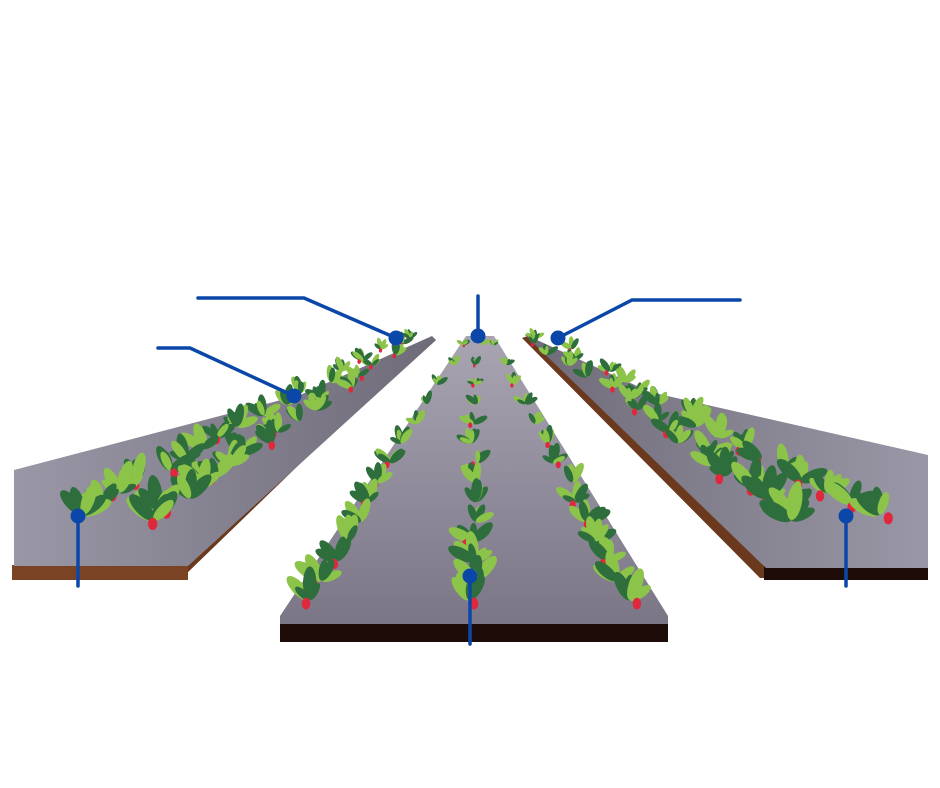 The image size is (940, 788). Describe the element at coordinates (238, 429) in the screenshot. I see `left-bed-plants` at that location.